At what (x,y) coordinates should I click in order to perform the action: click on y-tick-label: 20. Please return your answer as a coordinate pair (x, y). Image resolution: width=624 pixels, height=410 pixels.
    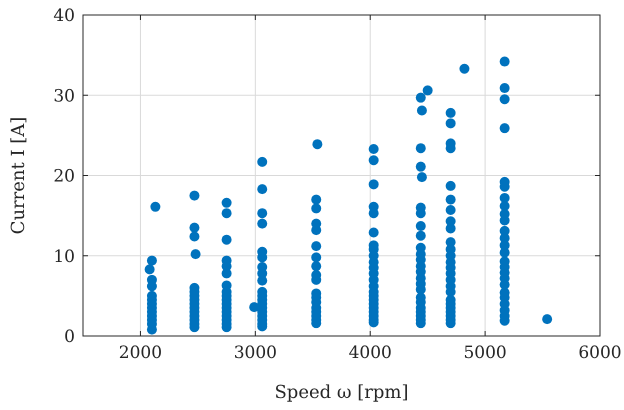
    Looking at the image, I should click on (64, 176).